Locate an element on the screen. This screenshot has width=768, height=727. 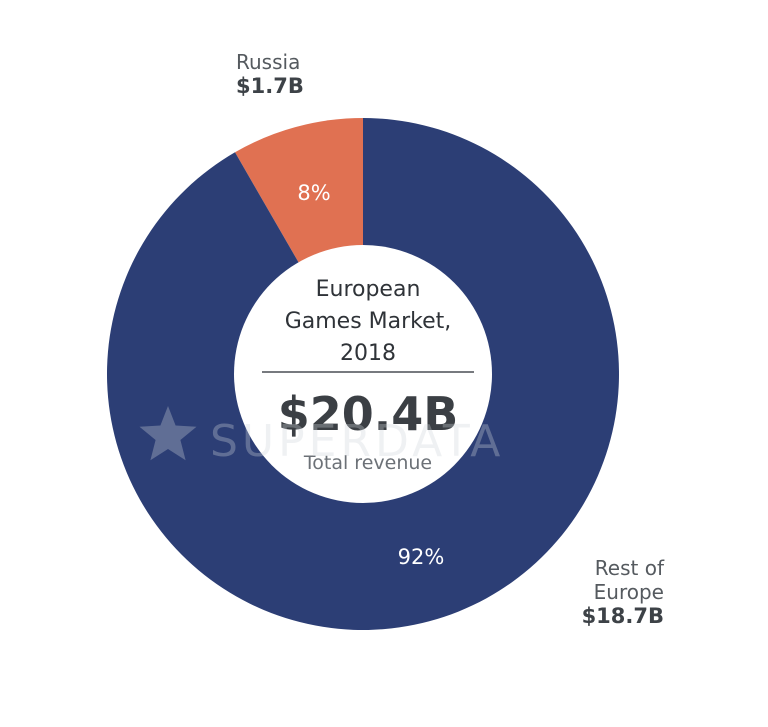
slice-label-russia: Russia $1.7B is located at coordinates (270, 74).